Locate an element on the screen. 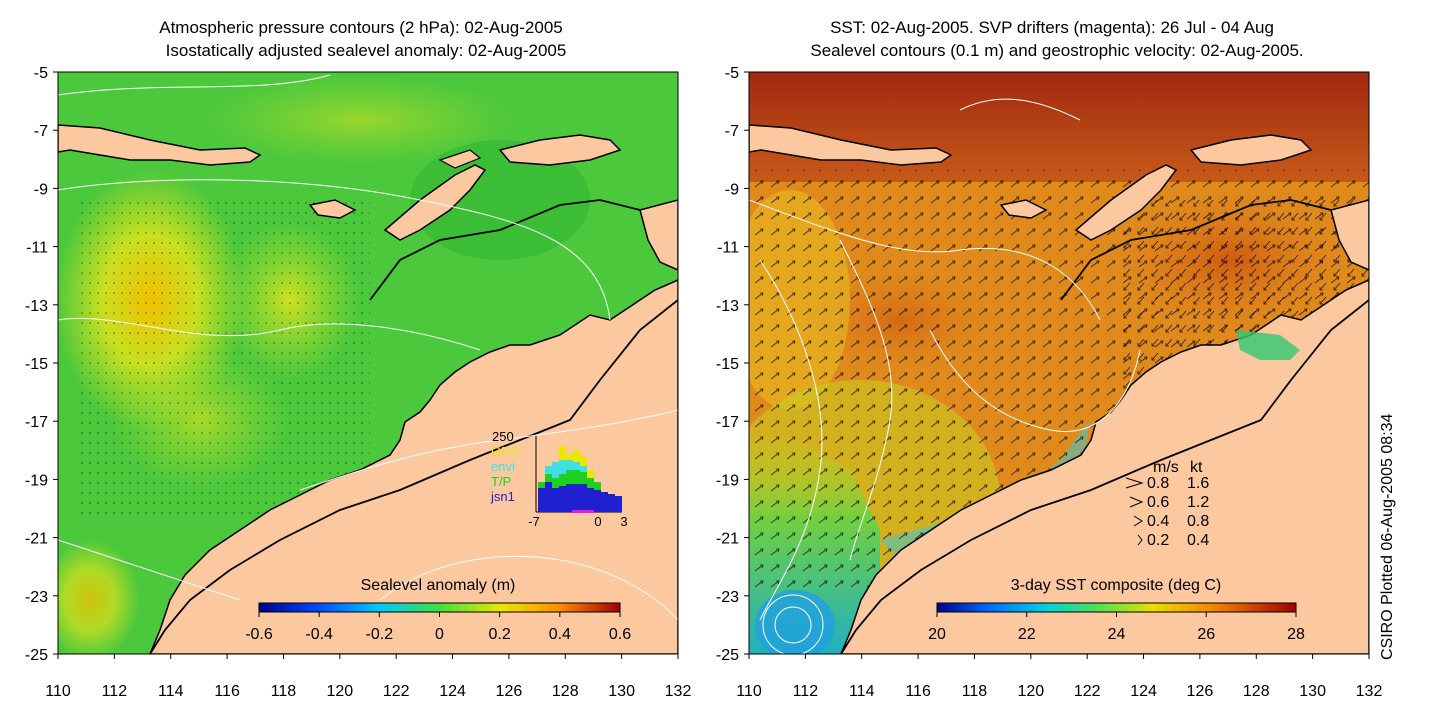  colorbar-tick-label: 0.4 is located at coordinates (560, 634).